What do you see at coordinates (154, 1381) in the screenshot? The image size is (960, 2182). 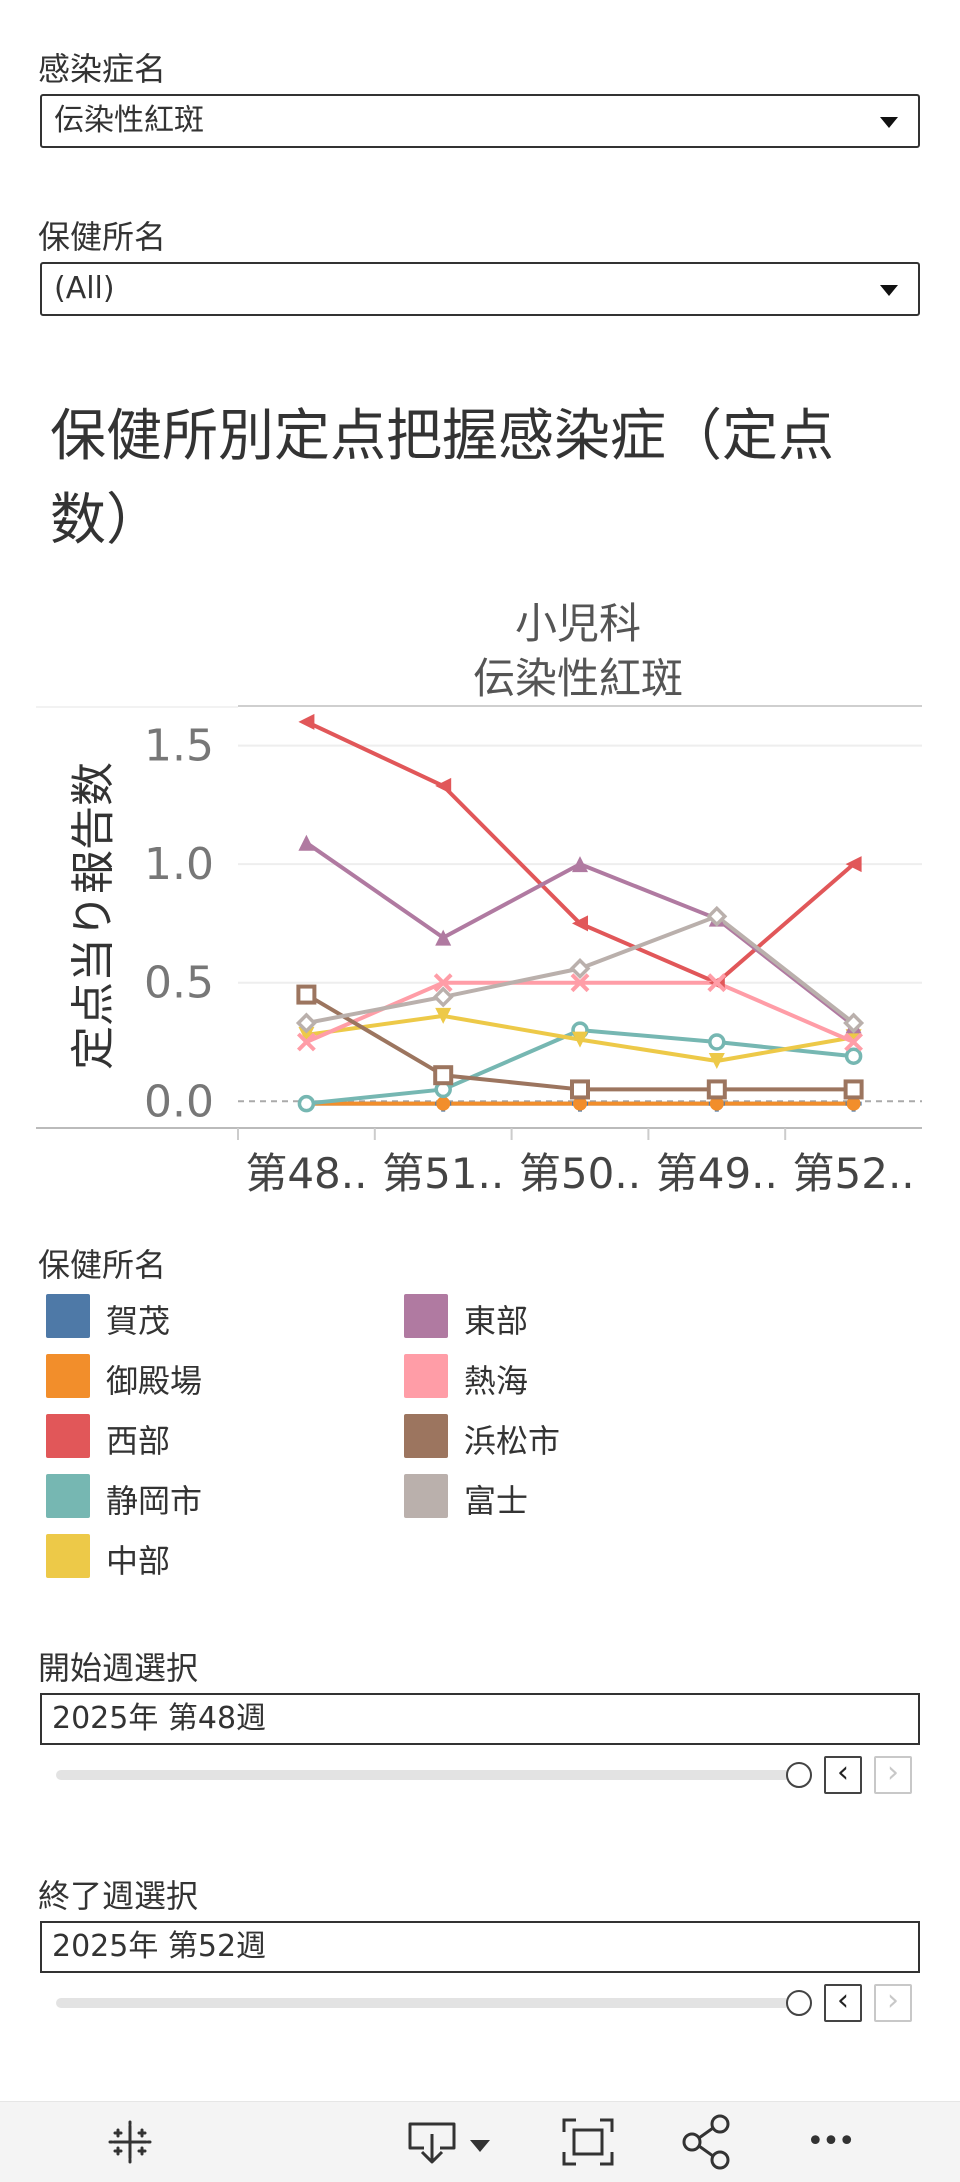 I see `legend-label: 御殿場` at bounding box center [154, 1381].